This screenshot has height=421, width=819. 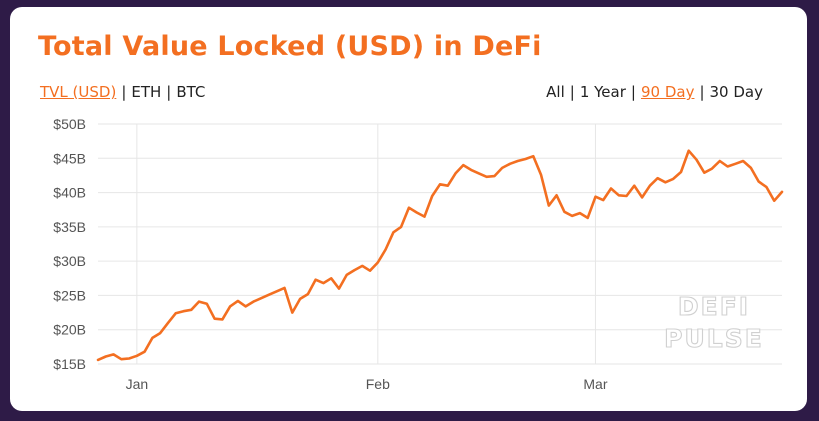 I want to click on watermark-line-2: PULSE, so click(x=714, y=338).